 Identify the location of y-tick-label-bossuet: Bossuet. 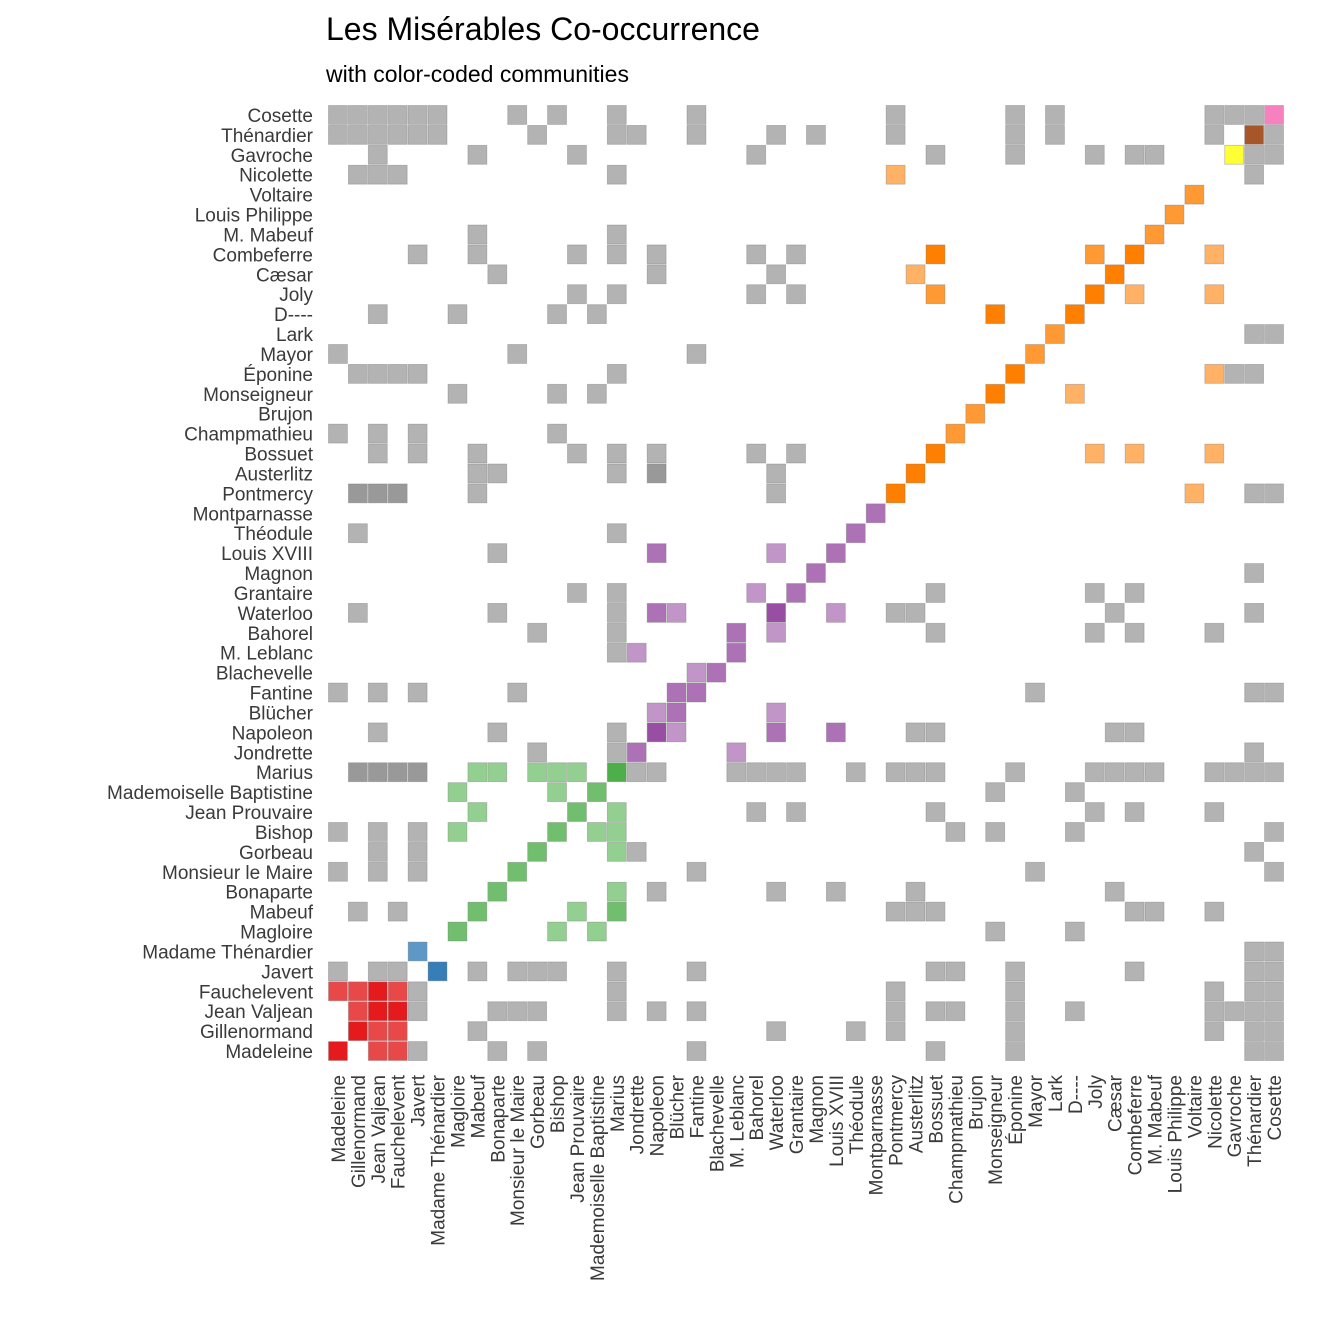
(278, 455).